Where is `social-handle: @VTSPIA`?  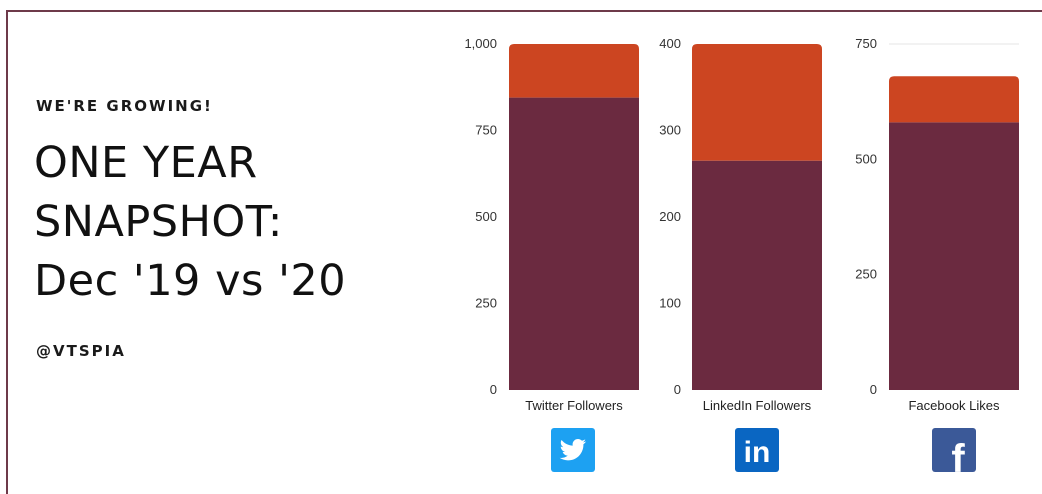
social-handle: @VTSPIA is located at coordinates (81, 351).